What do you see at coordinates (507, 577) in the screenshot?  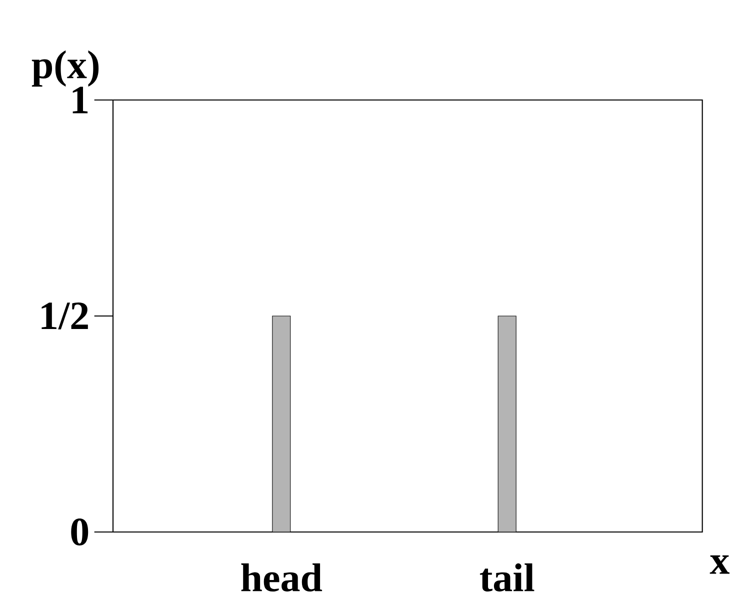 I see `x-tick-label: tail` at bounding box center [507, 577].